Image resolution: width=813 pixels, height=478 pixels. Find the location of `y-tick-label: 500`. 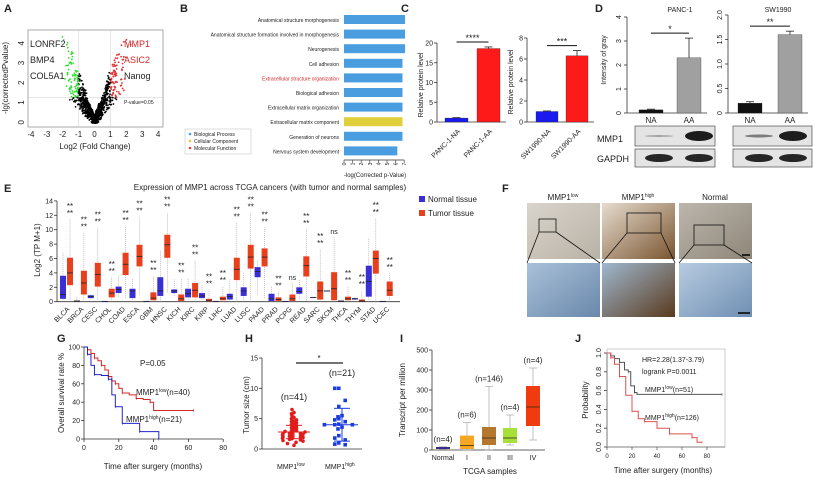

y-tick-label: 500 is located at coordinates (422, 351).